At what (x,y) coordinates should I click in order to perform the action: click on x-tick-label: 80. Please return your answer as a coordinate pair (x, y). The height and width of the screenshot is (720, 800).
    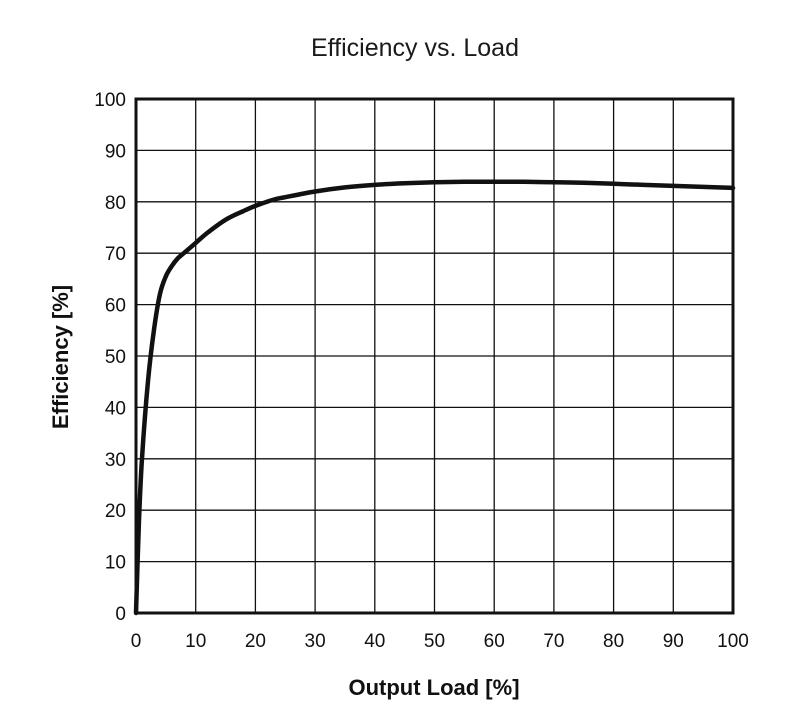
    Looking at the image, I should click on (613, 641).